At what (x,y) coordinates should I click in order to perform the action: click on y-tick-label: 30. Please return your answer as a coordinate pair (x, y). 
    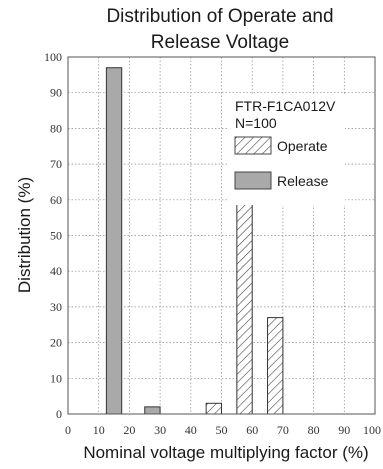
    Looking at the image, I should click on (56, 307).